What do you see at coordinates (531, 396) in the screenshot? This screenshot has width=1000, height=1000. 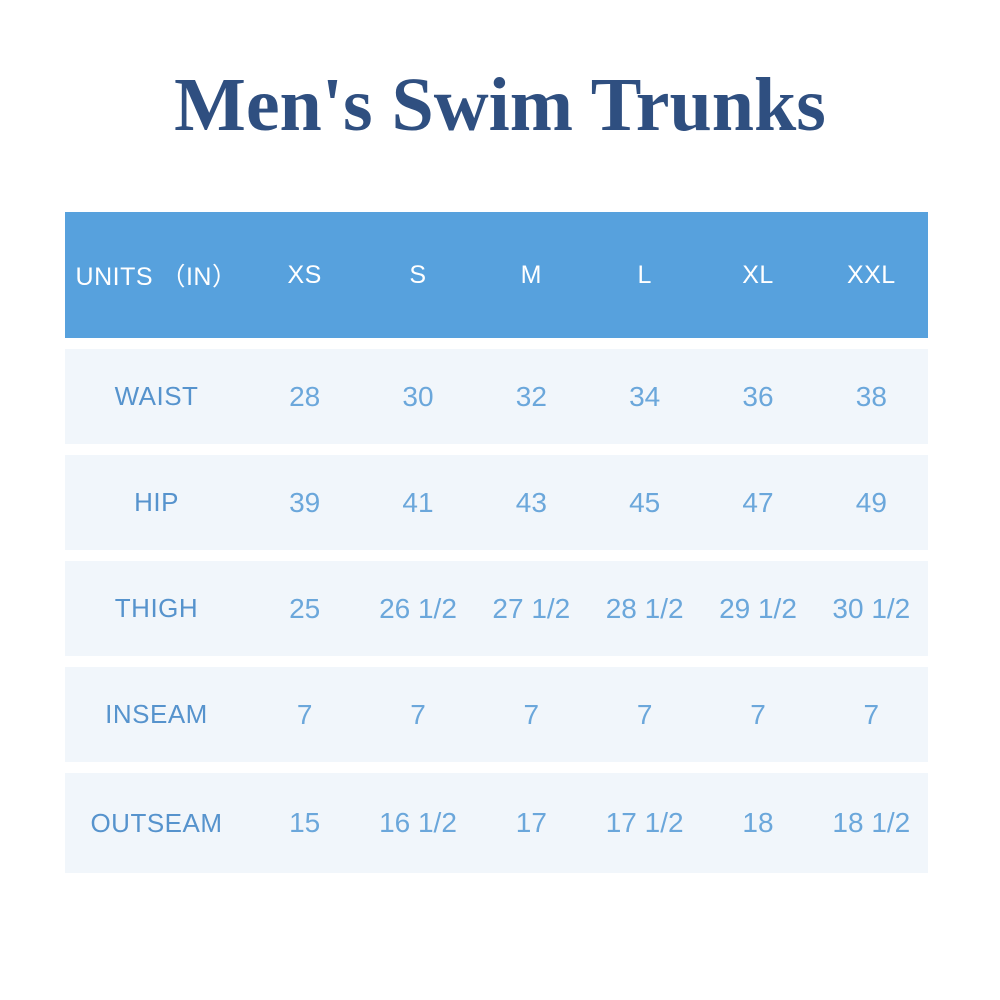 I see `cell-waist-m: 32` at bounding box center [531, 396].